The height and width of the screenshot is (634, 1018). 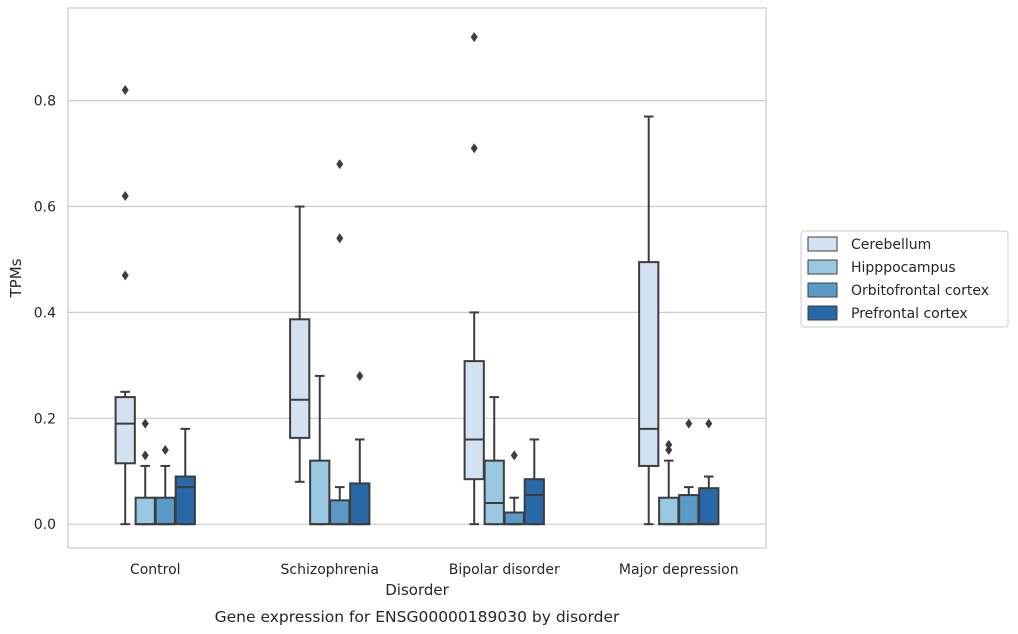 What do you see at coordinates (16, 278) in the screenshot?
I see `y-axis-label: TPMs` at bounding box center [16, 278].